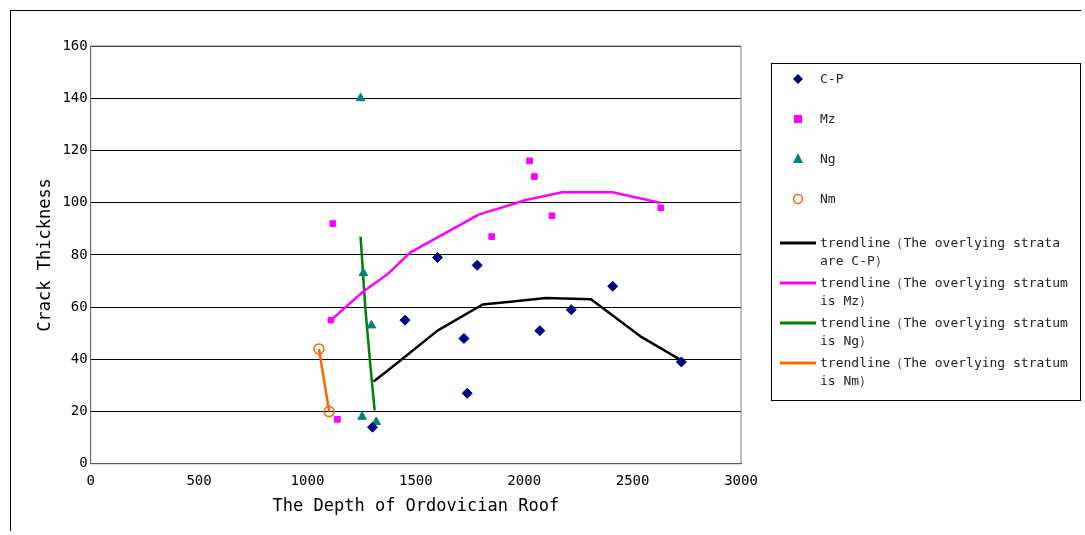  What do you see at coordinates (79, 253) in the screenshot?
I see `y-tick-label: 80` at bounding box center [79, 253].